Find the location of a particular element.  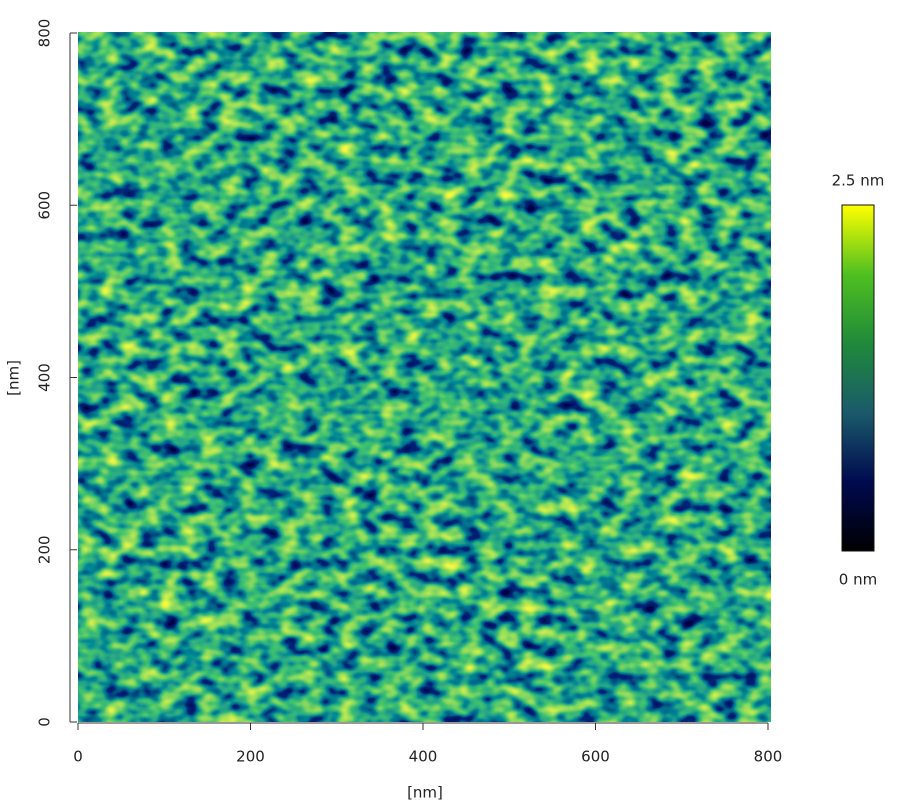

x-tick-label: 0 is located at coordinates (78, 757).